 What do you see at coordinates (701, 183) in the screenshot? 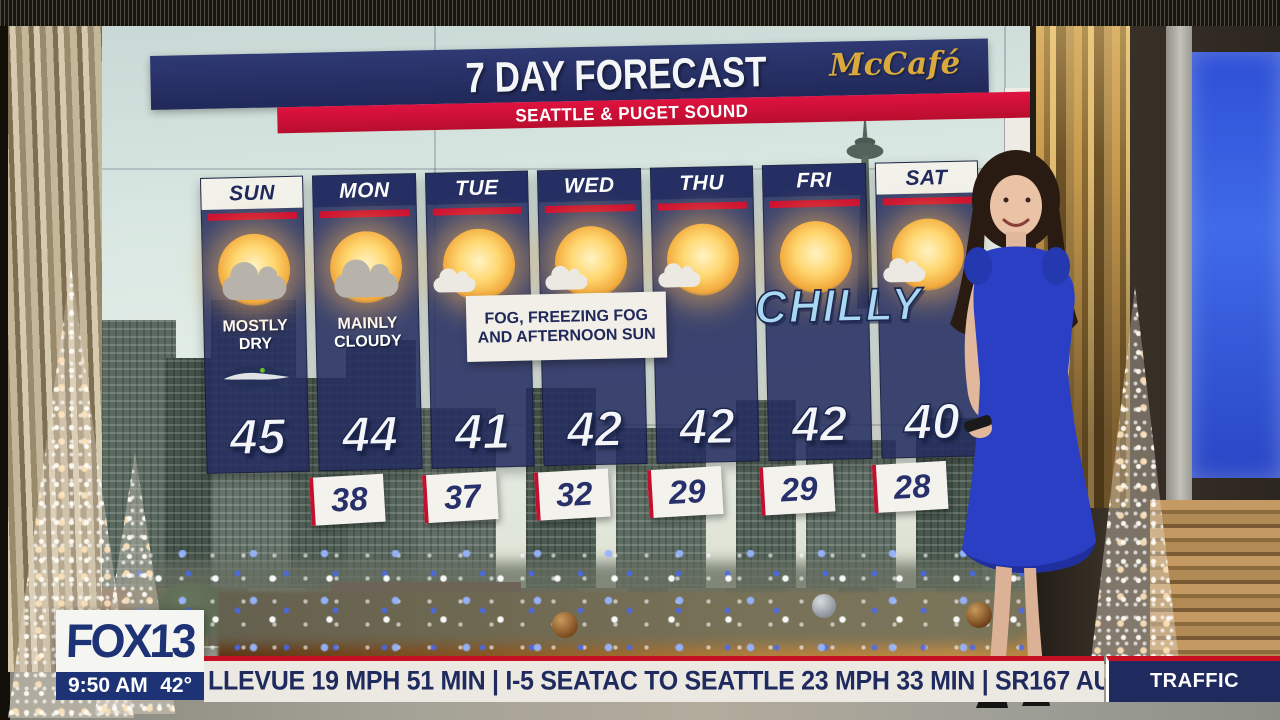
I see `day-label: THU` at bounding box center [701, 183].